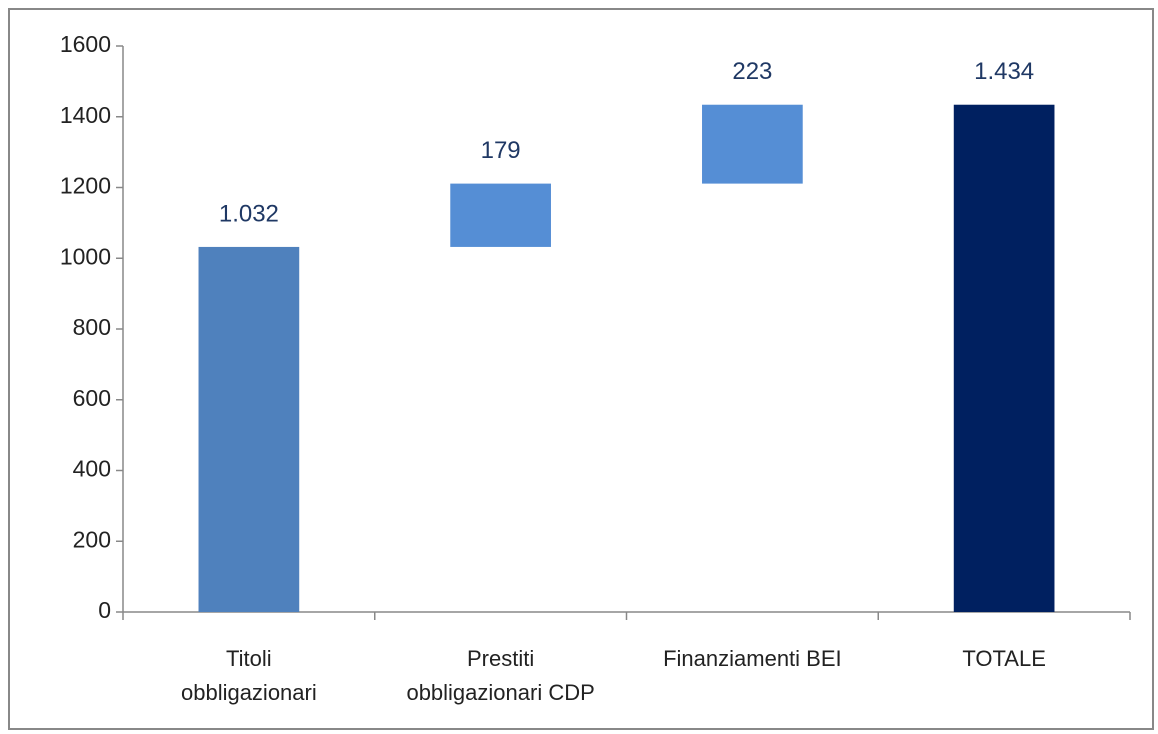  What do you see at coordinates (1004, 658) in the screenshot?
I see `x-tick-label: TOTALE` at bounding box center [1004, 658].